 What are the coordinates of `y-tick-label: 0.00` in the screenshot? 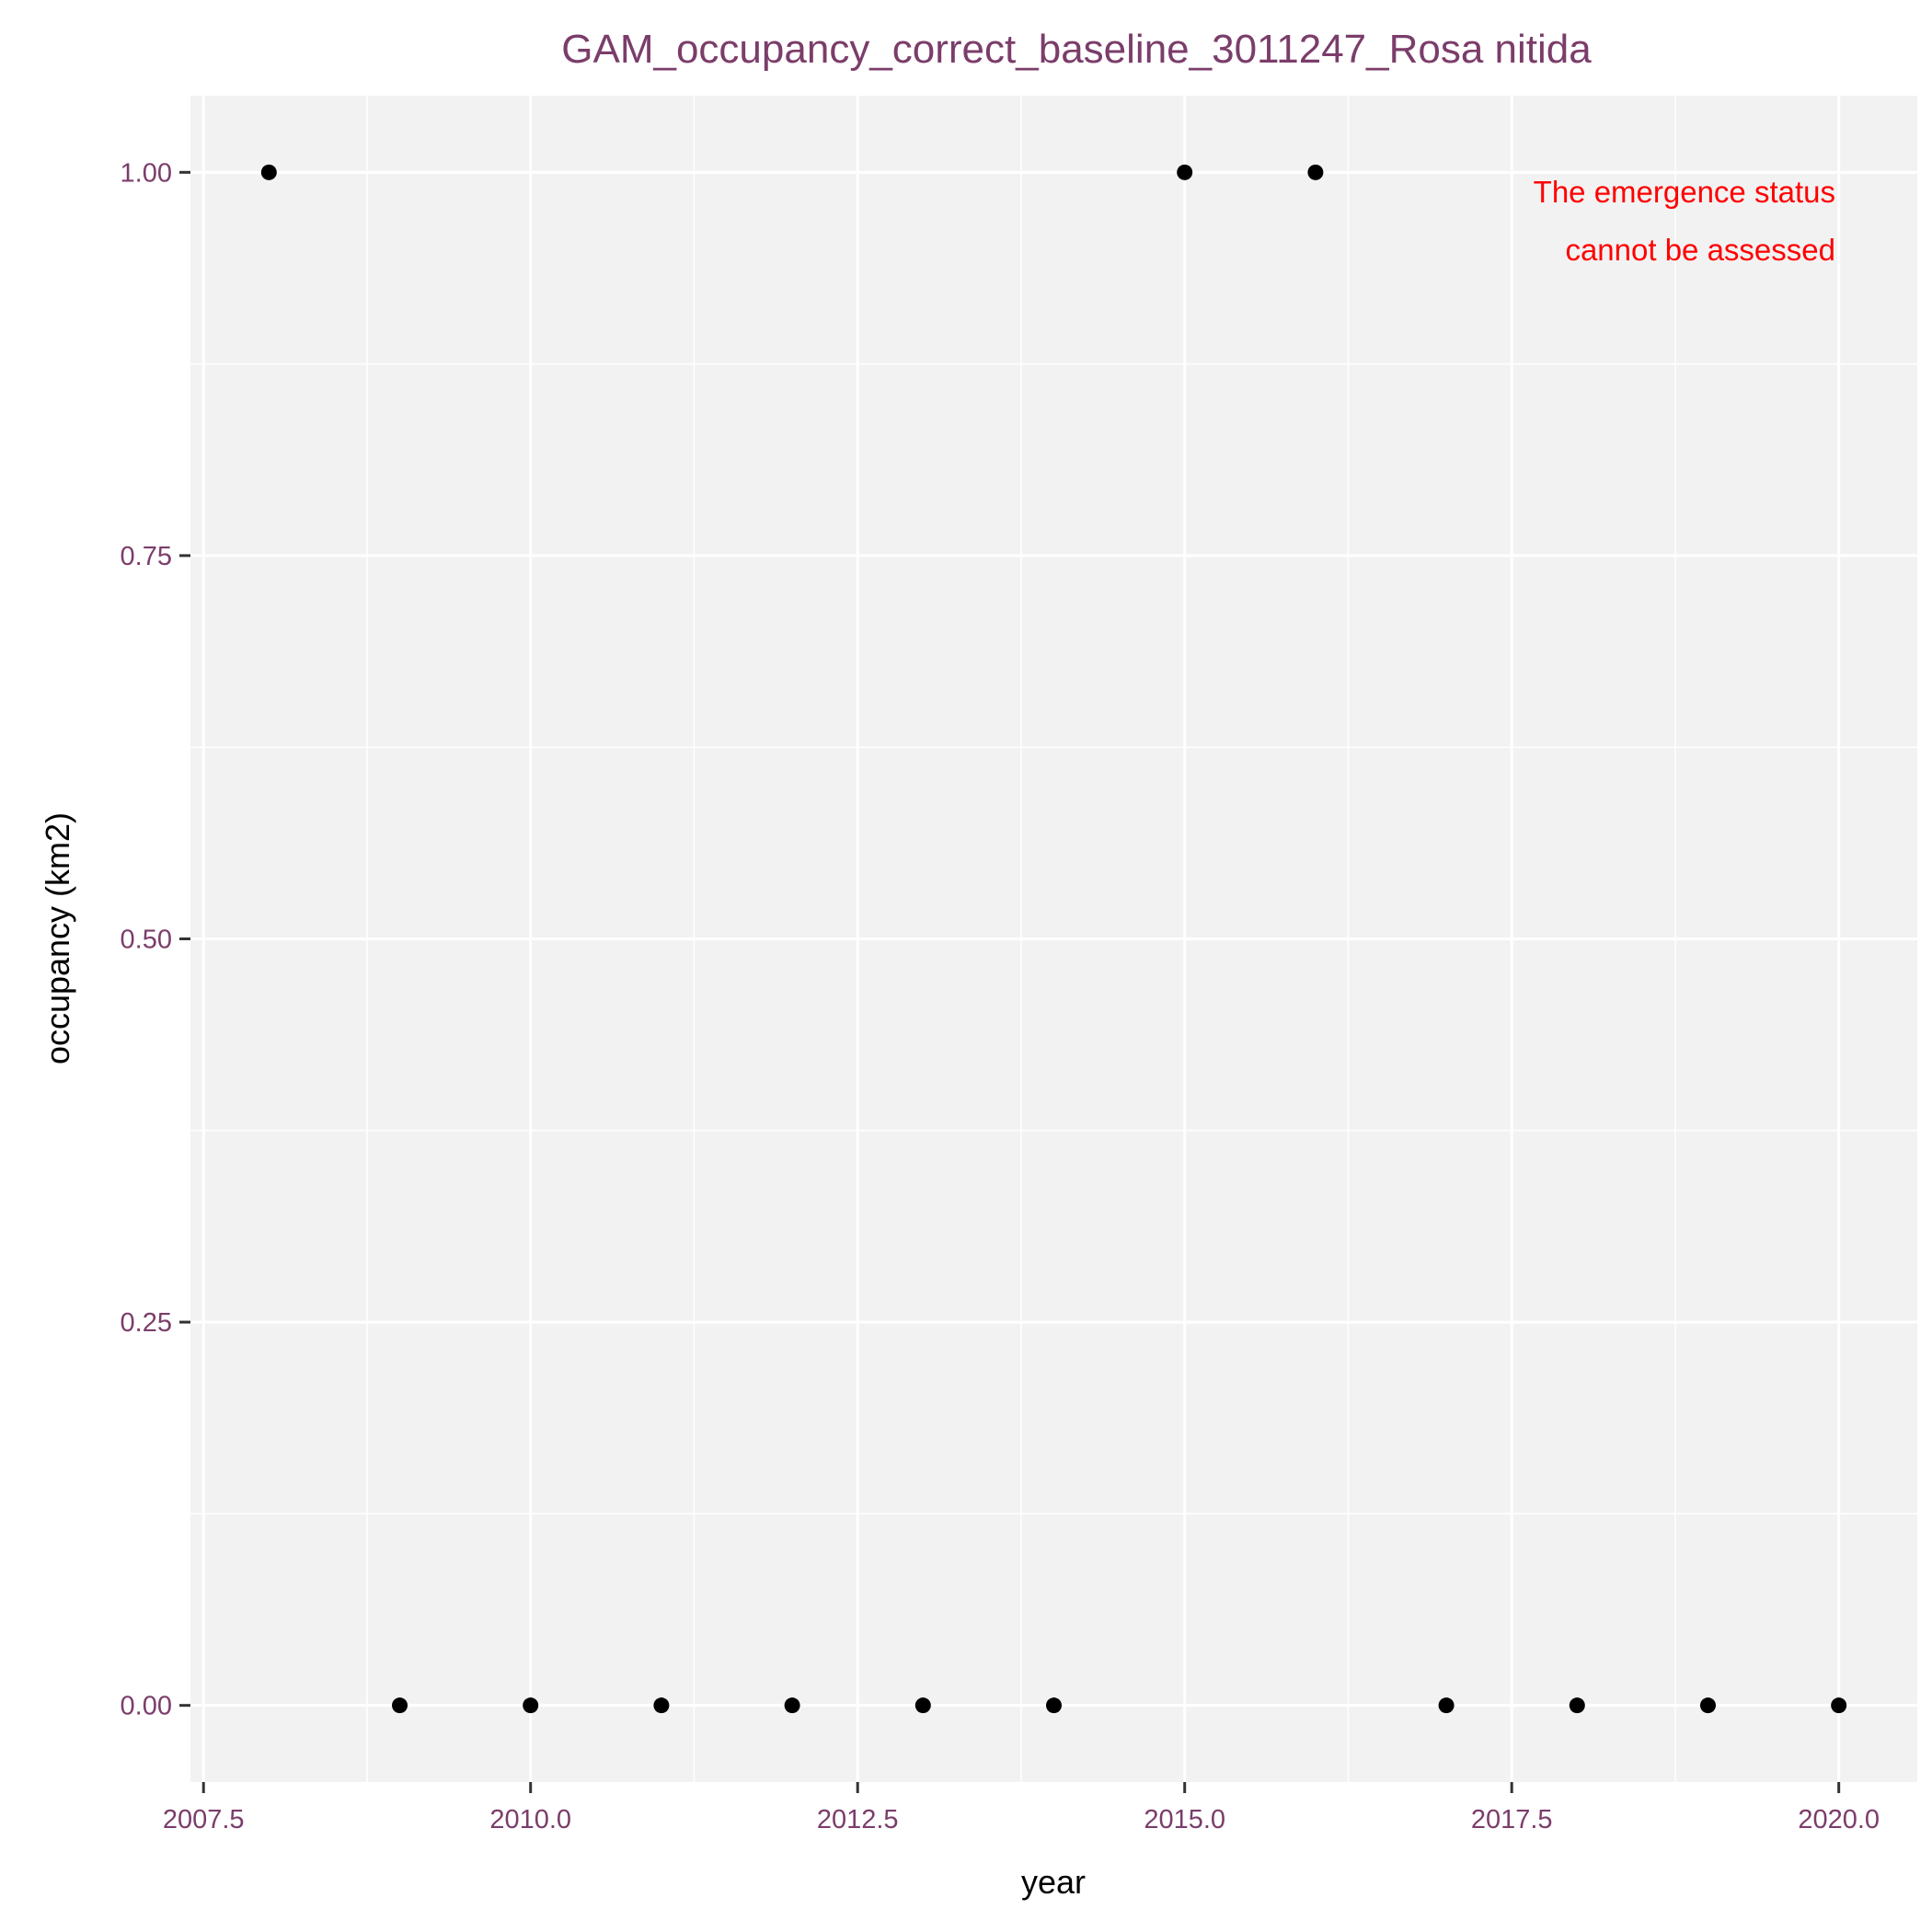 It's located at (146, 1706).